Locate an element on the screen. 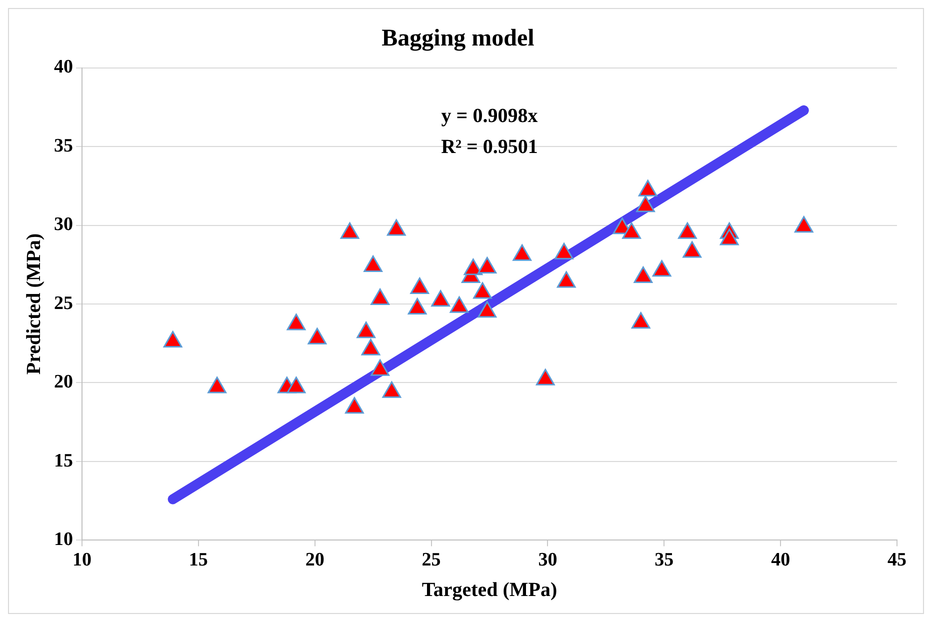 This screenshot has width=932, height=624. y-tick-label: 10 is located at coordinates (63, 539).